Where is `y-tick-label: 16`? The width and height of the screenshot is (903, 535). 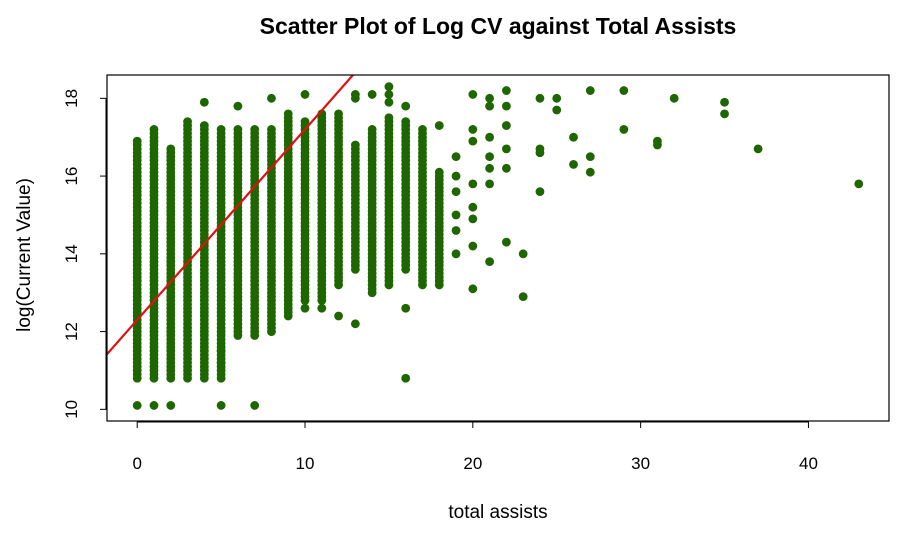
y-tick-label: 16 is located at coordinates (71, 176).